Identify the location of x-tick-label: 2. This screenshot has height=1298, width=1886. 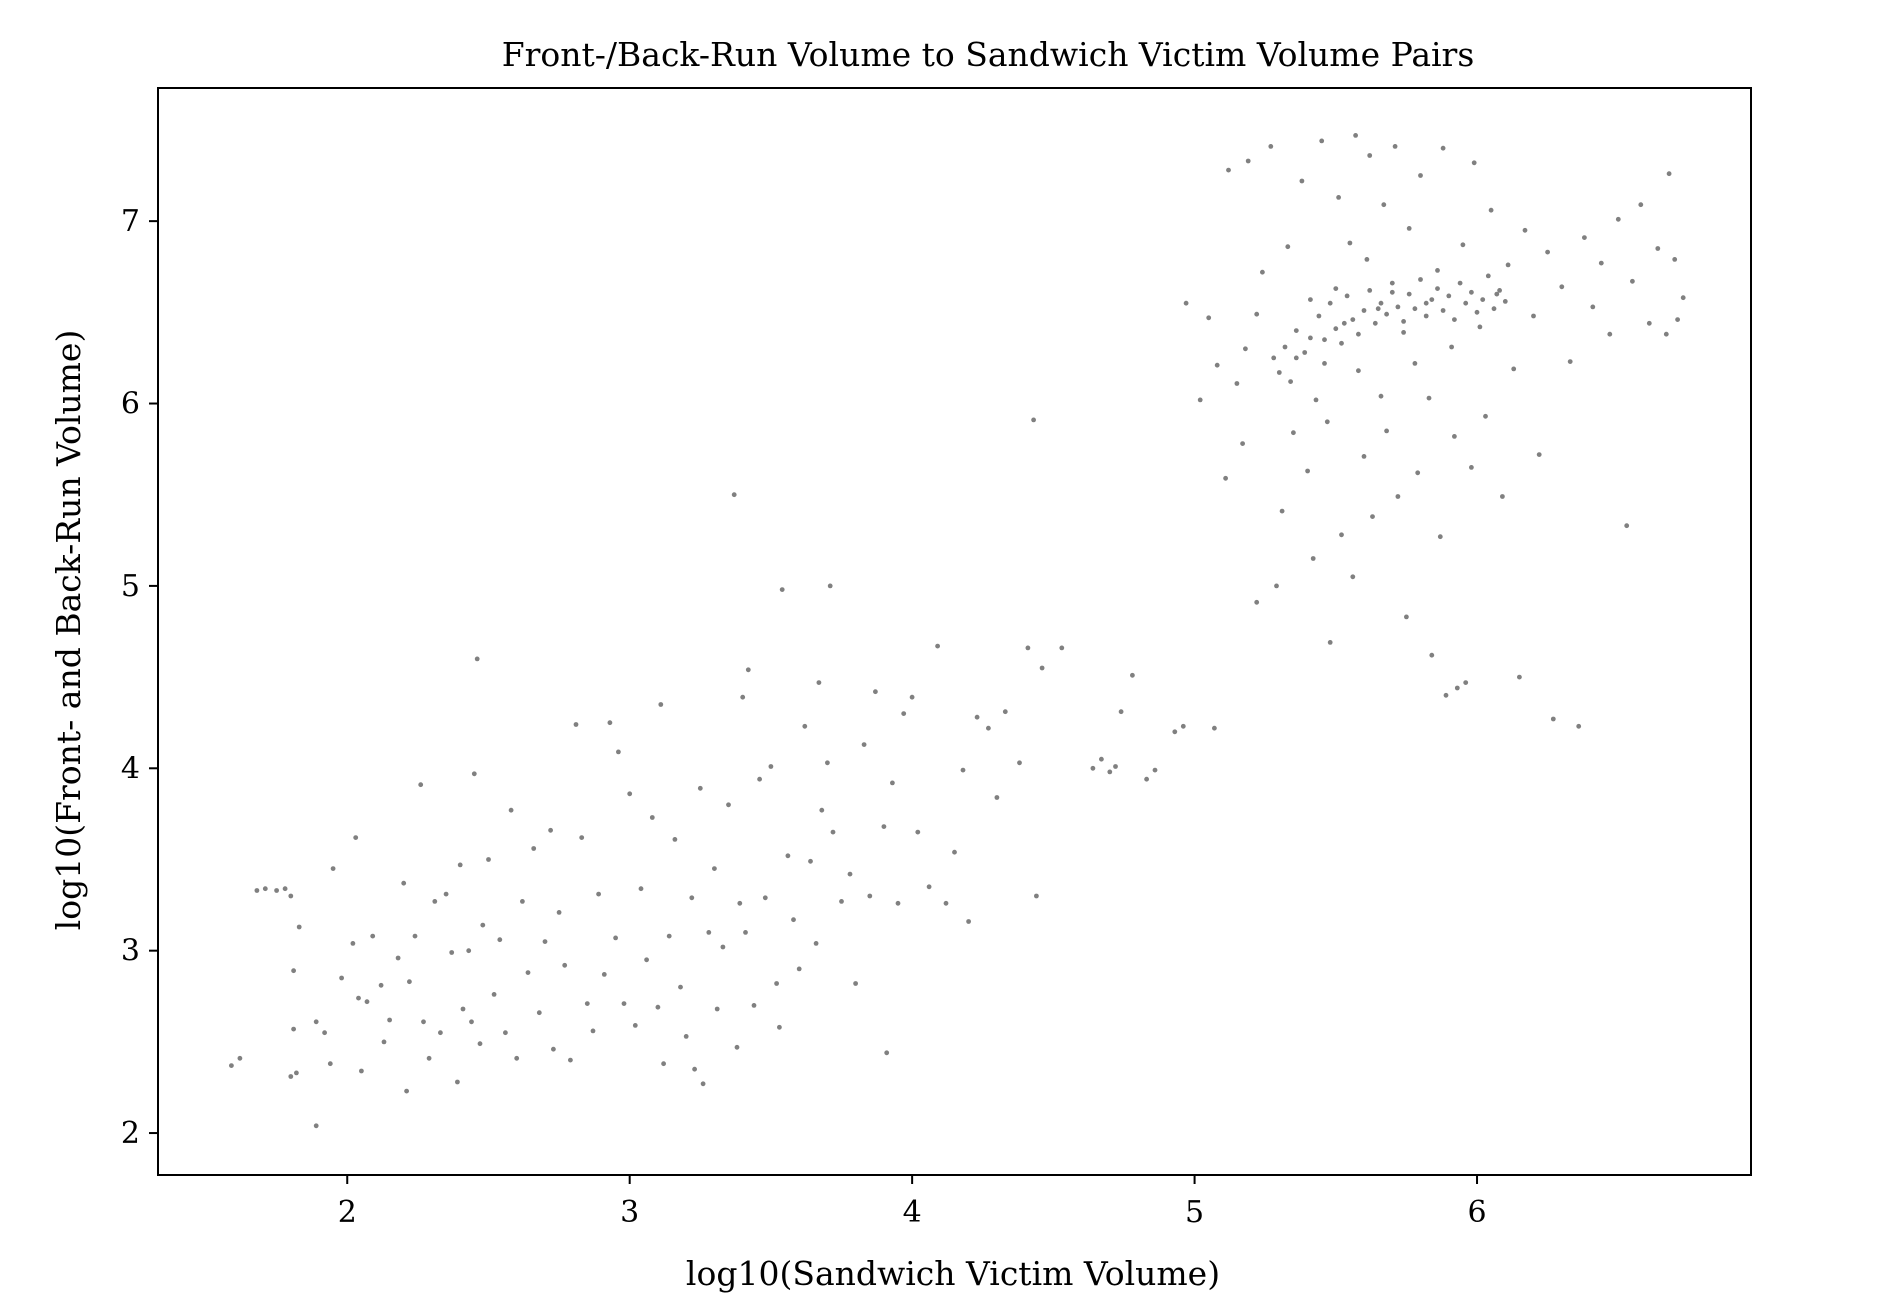
(347, 1212).